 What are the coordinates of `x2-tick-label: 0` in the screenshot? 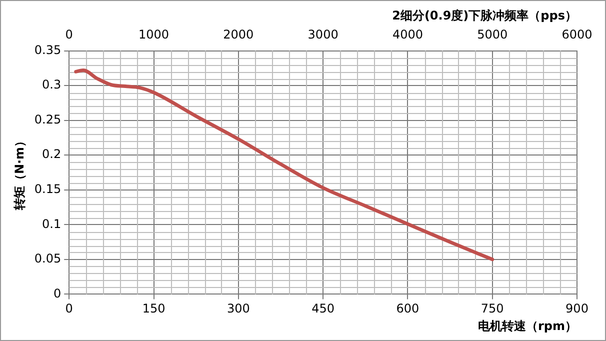 It's located at (69, 35).